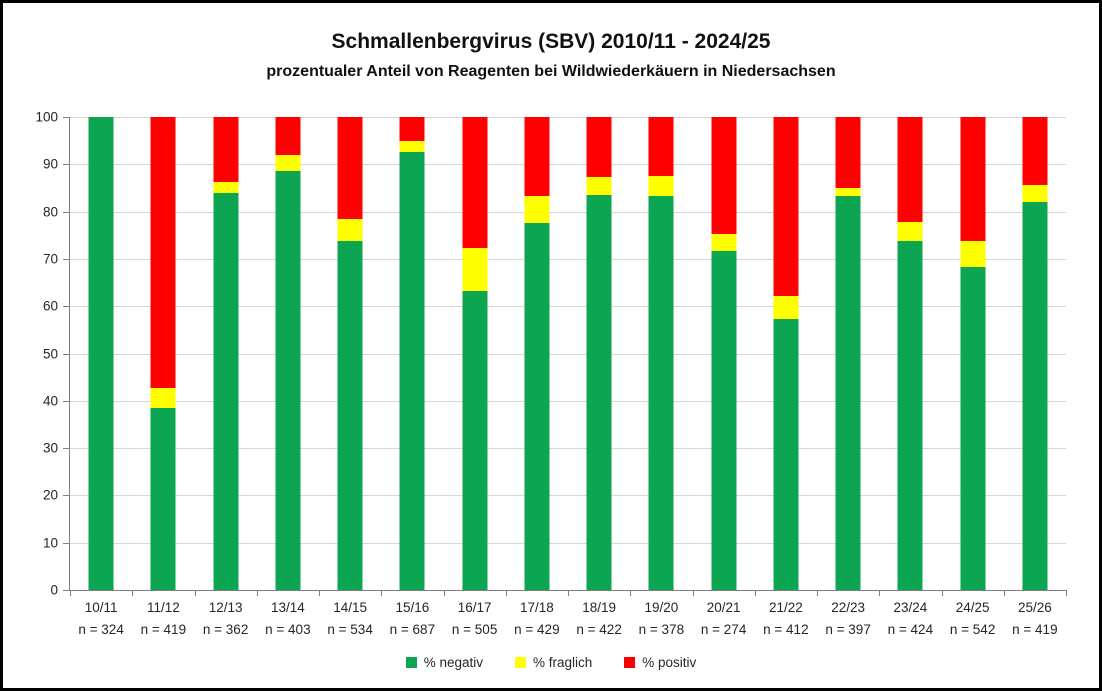 Image resolution: width=1102 pixels, height=691 pixels. I want to click on bar-segment-negativ-12/13, so click(226, 391).